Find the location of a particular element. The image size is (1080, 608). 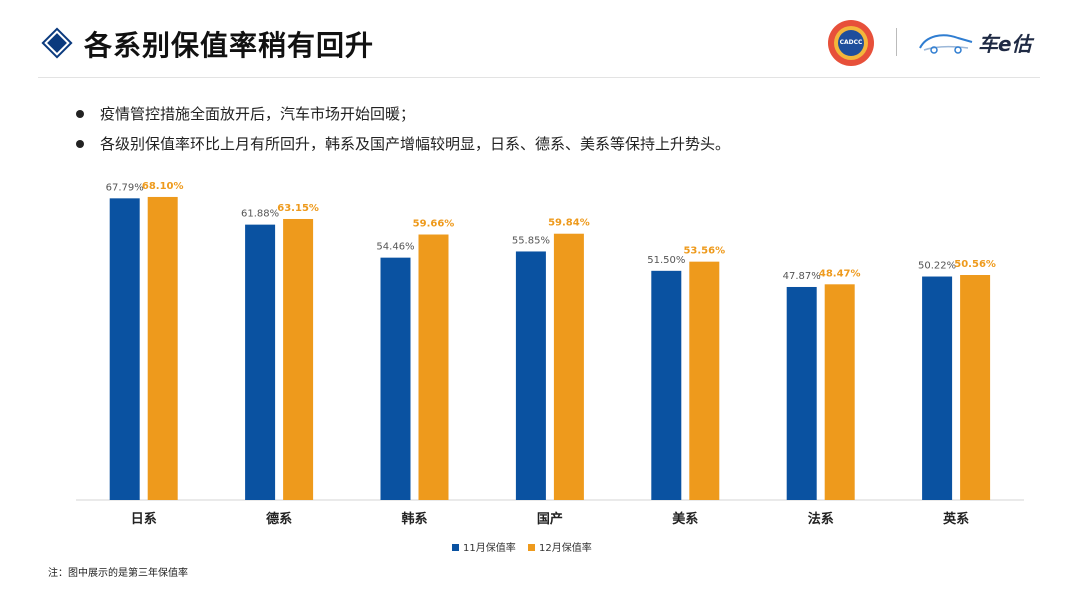

legend-swatch-nov is located at coordinates (455, 547).